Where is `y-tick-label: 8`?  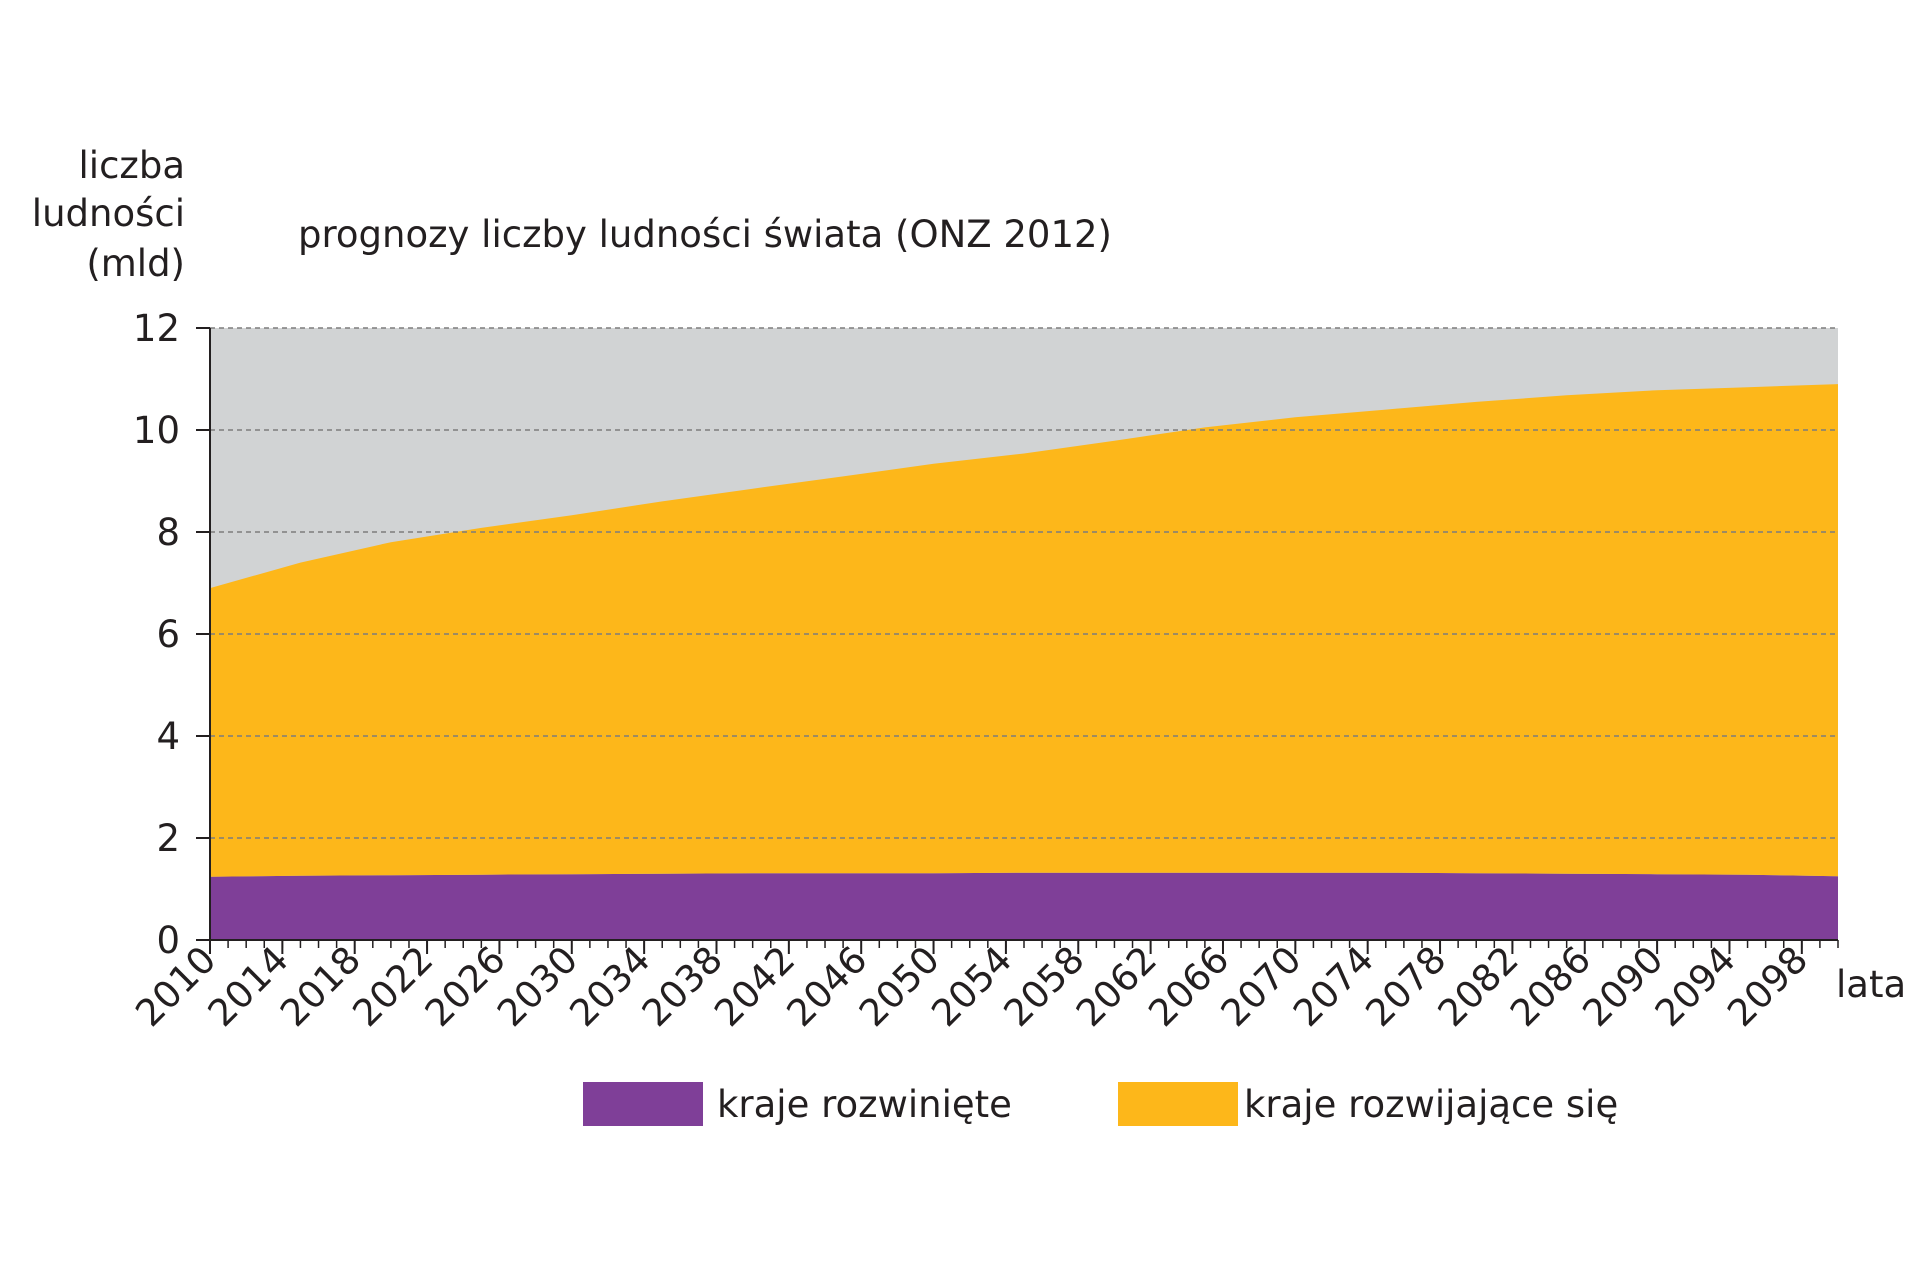 y-tick-label: 8 is located at coordinates (168, 532).